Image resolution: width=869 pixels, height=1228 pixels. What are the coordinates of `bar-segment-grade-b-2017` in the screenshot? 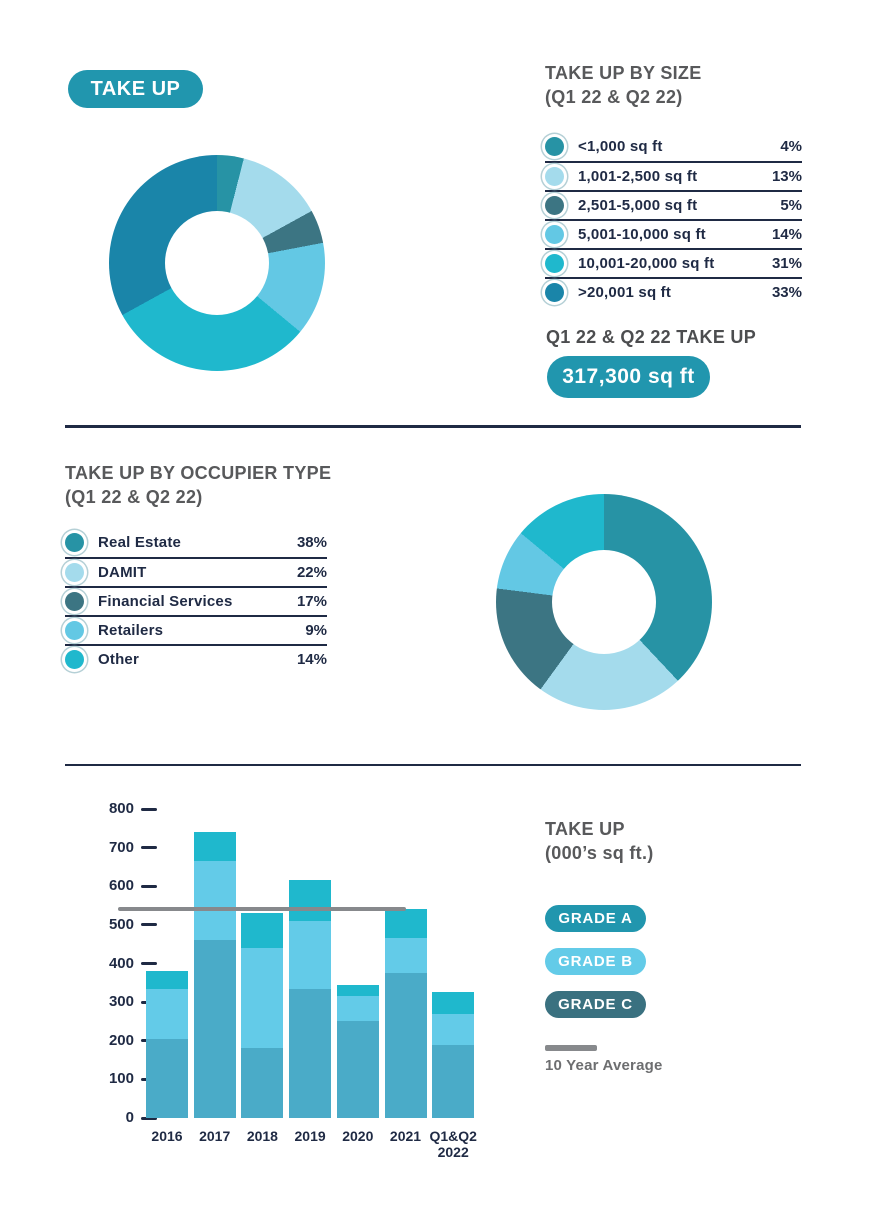 It's located at (214, 901).